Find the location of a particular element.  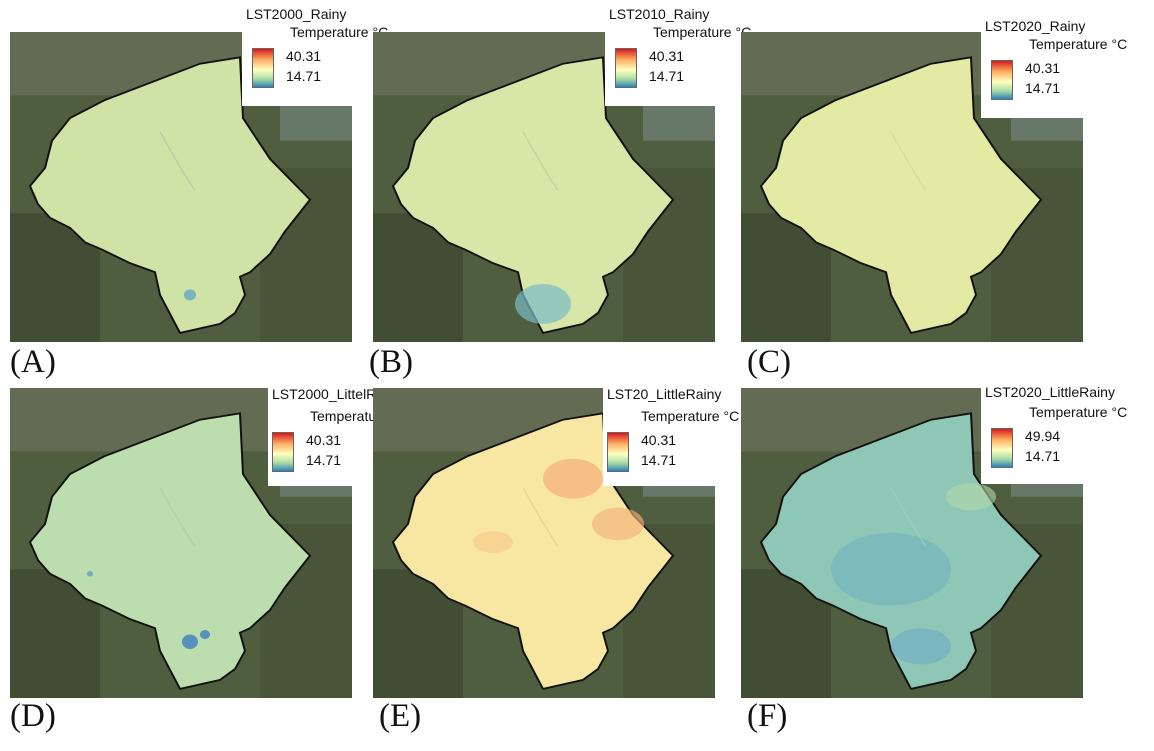

map-legend: LST2020_Rainy Temperature °C 40.31 14.71 is located at coordinates (1054, 67).